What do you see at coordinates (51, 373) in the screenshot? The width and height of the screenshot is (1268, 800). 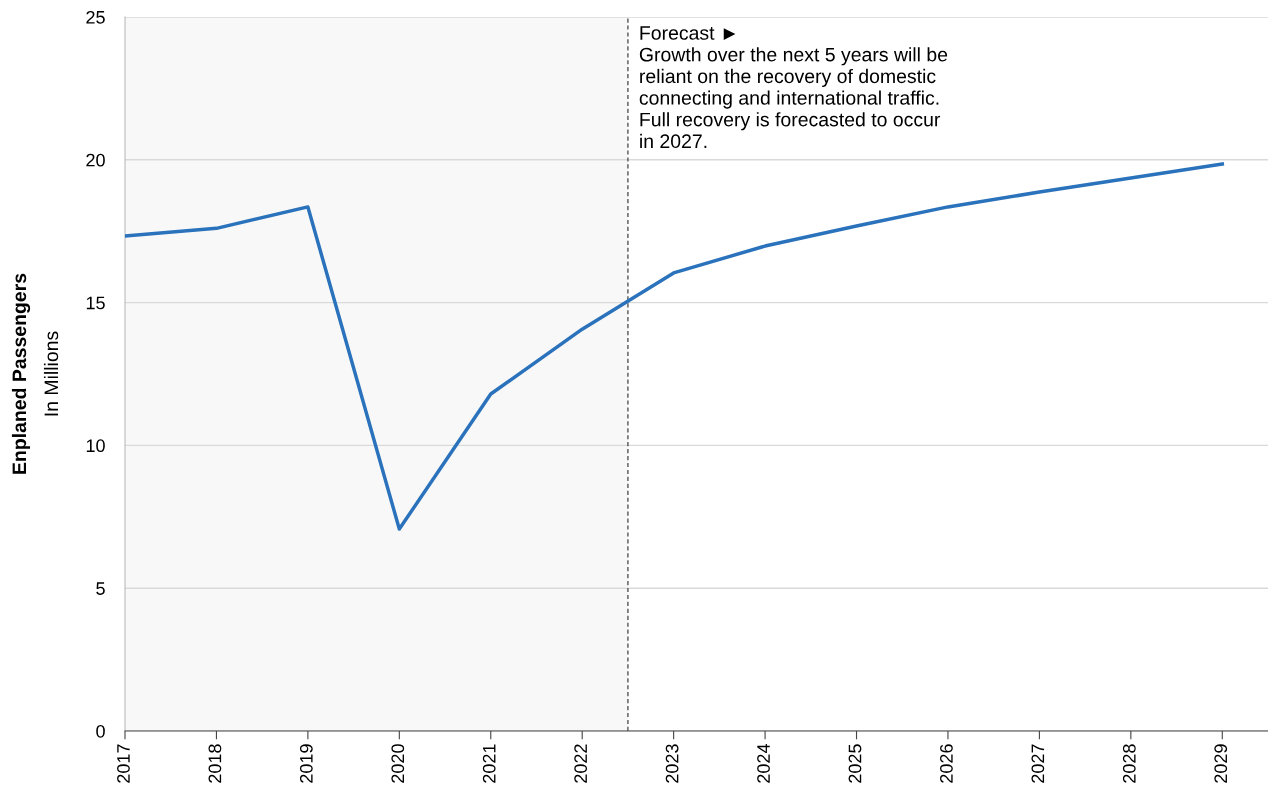 I see `text: In Millions` at bounding box center [51, 373].